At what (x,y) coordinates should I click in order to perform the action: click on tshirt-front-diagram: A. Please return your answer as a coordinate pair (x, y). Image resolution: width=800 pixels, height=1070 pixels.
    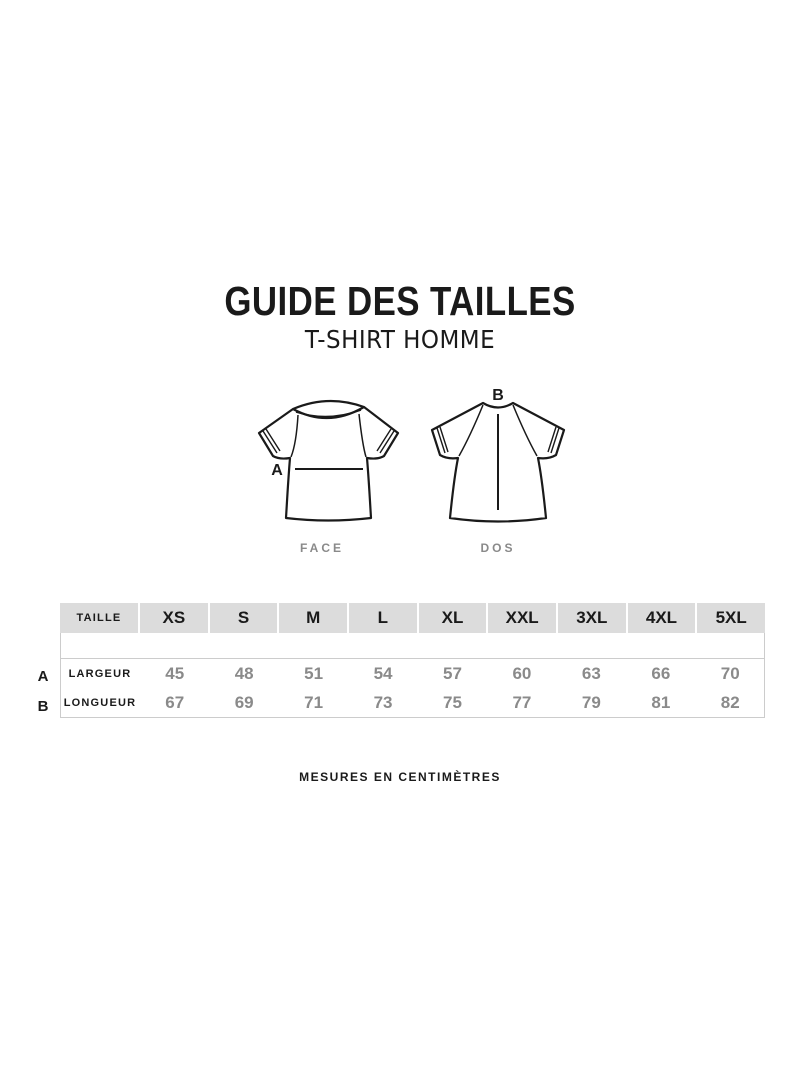
    Looking at the image, I should click on (322, 465).